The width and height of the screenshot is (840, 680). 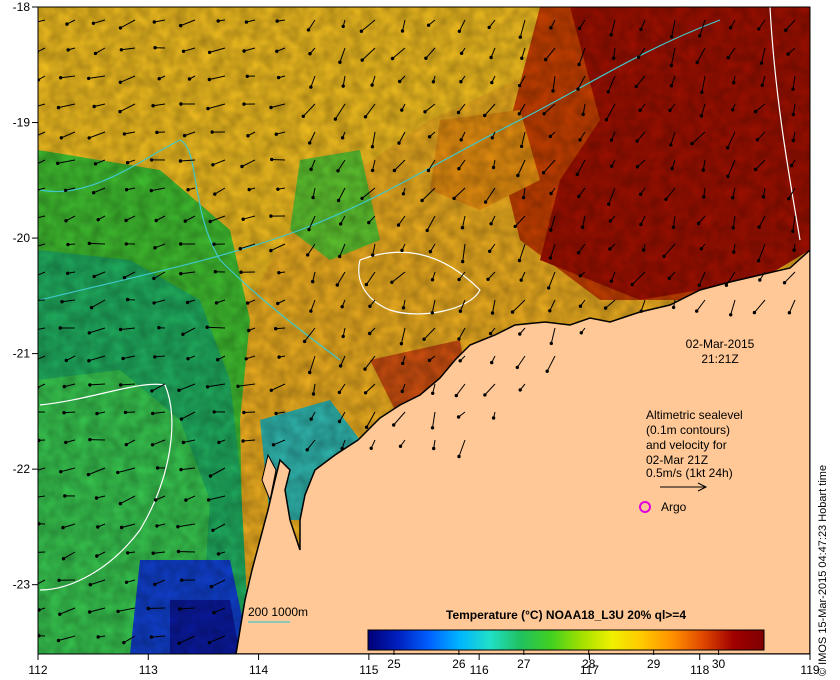 What do you see at coordinates (720, 344) in the screenshot?
I see `map-date: 02-Mar-2015` at bounding box center [720, 344].